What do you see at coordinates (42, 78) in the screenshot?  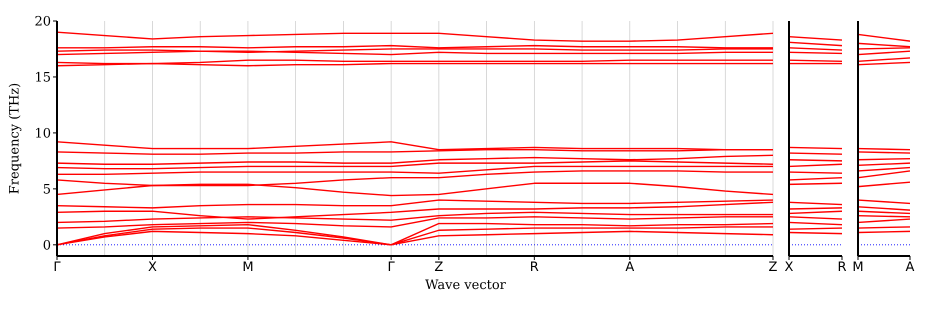 I see `y-tick-label: 15` at bounding box center [42, 78].